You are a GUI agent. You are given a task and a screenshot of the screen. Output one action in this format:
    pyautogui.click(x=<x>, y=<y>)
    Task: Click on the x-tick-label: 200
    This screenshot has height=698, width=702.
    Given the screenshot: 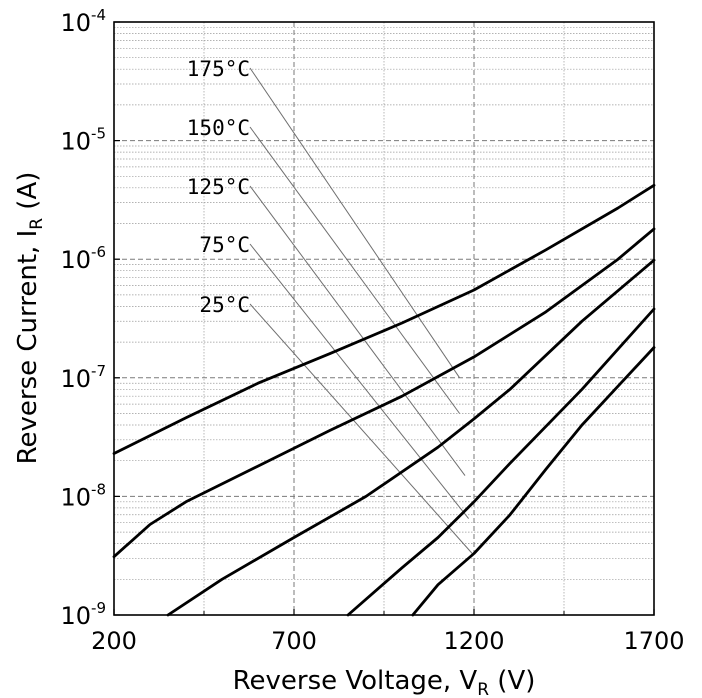 What is the action you would take?
    pyautogui.click(x=114, y=641)
    